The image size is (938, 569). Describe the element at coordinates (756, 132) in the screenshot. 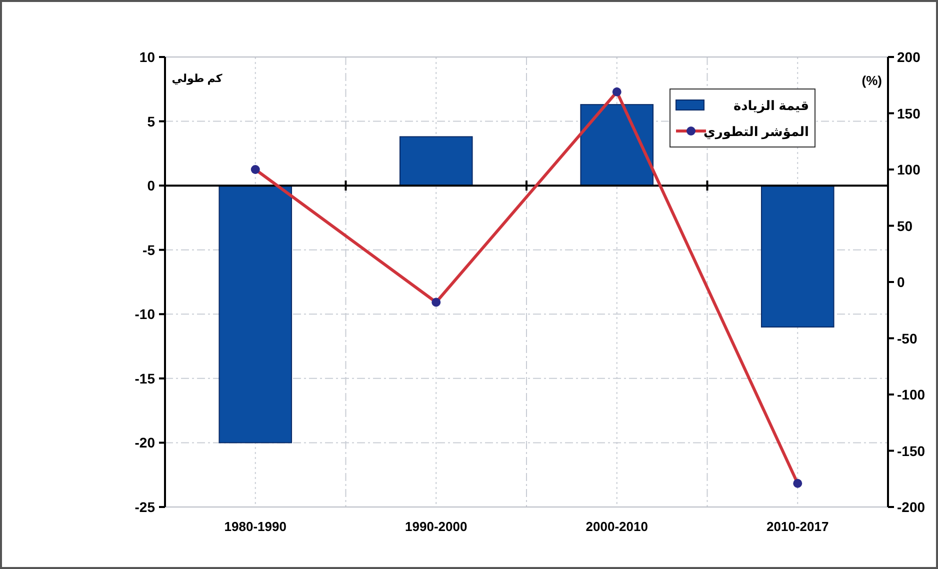

I see `legend-label: المؤشر التطوري` at that location.